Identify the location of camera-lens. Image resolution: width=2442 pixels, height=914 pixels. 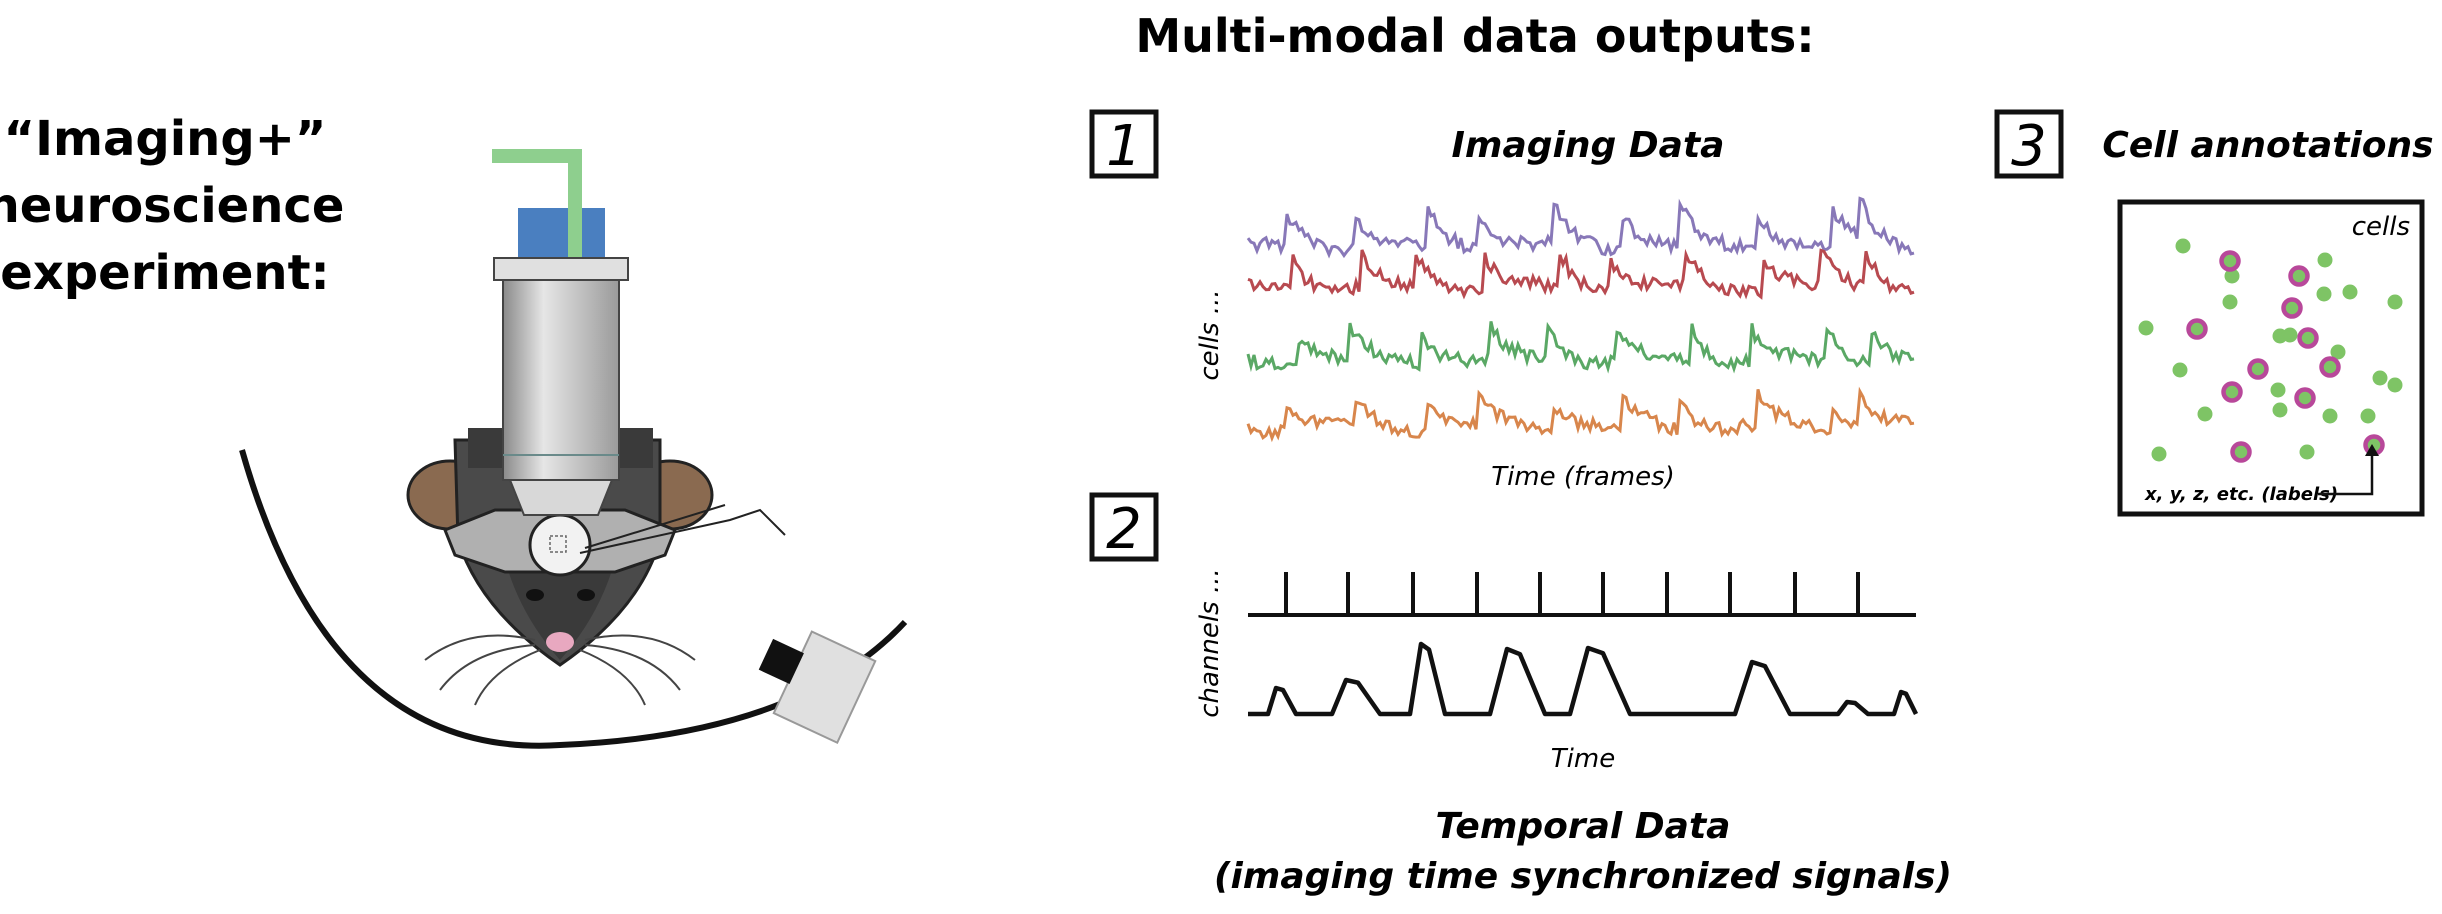
(781, 661).